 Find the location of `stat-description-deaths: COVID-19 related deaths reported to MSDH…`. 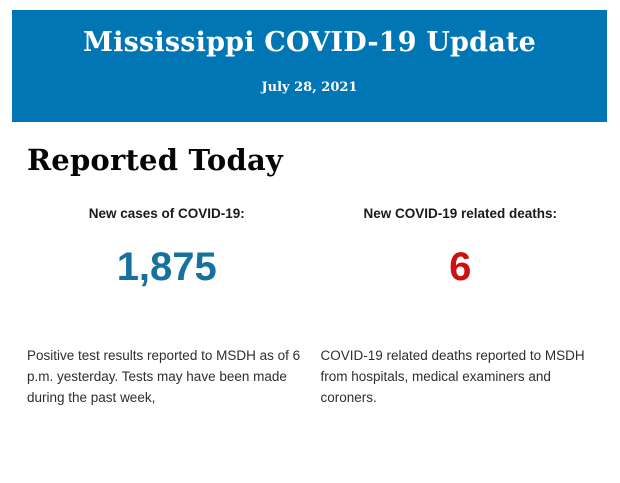

stat-description-deaths: COVID-19 related deaths reported to MSDH… is located at coordinates (452, 376).